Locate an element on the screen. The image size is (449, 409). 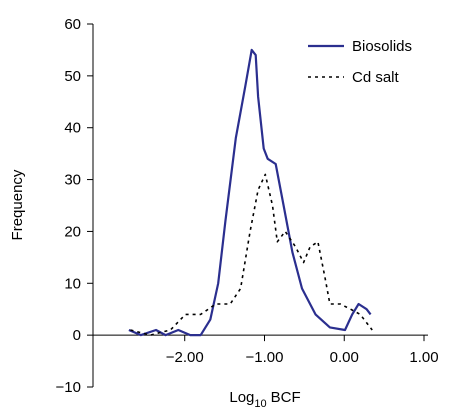
x-label-rest: BCF is located at coordinates (286, 397).